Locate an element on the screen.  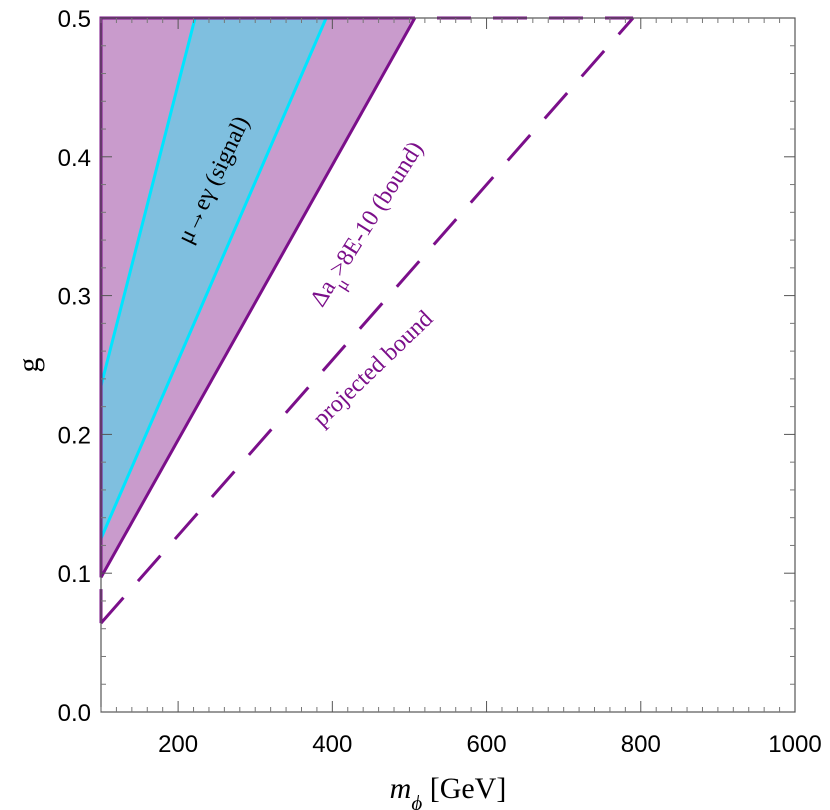
bound-annotation-suffix: >8E-10 (bound) is located at coordinates (376, 209).